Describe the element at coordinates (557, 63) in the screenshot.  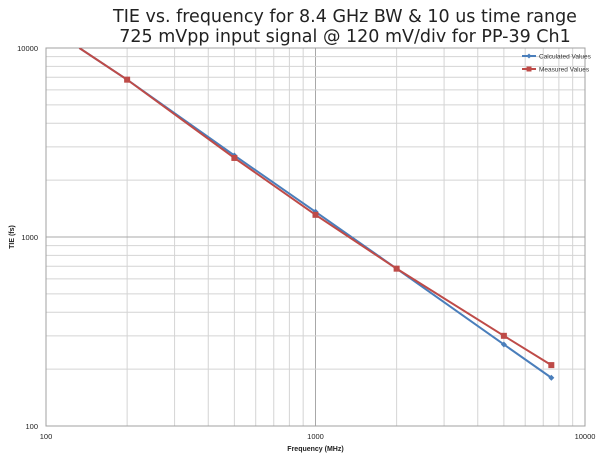
I see `legend: Calculated Values Measured Values` at that location.